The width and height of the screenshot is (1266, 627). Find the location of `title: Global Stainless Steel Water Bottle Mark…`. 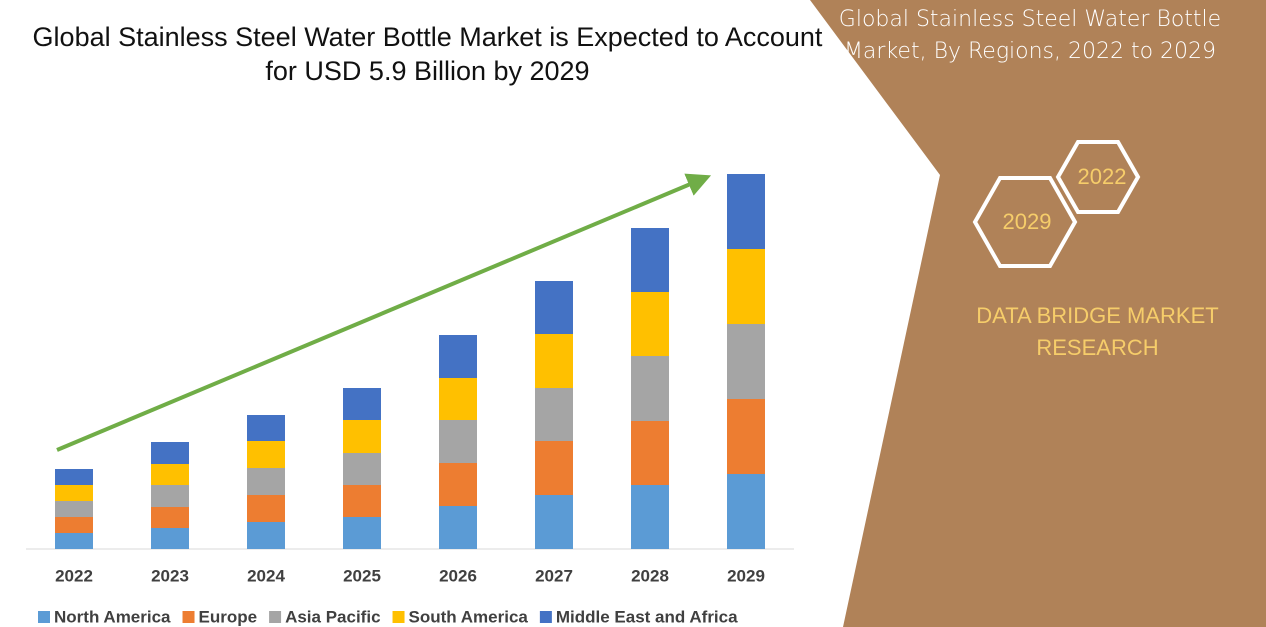

title: Global Stainless Steel Water Bottle Mark… is located at coordinates (427, 54).